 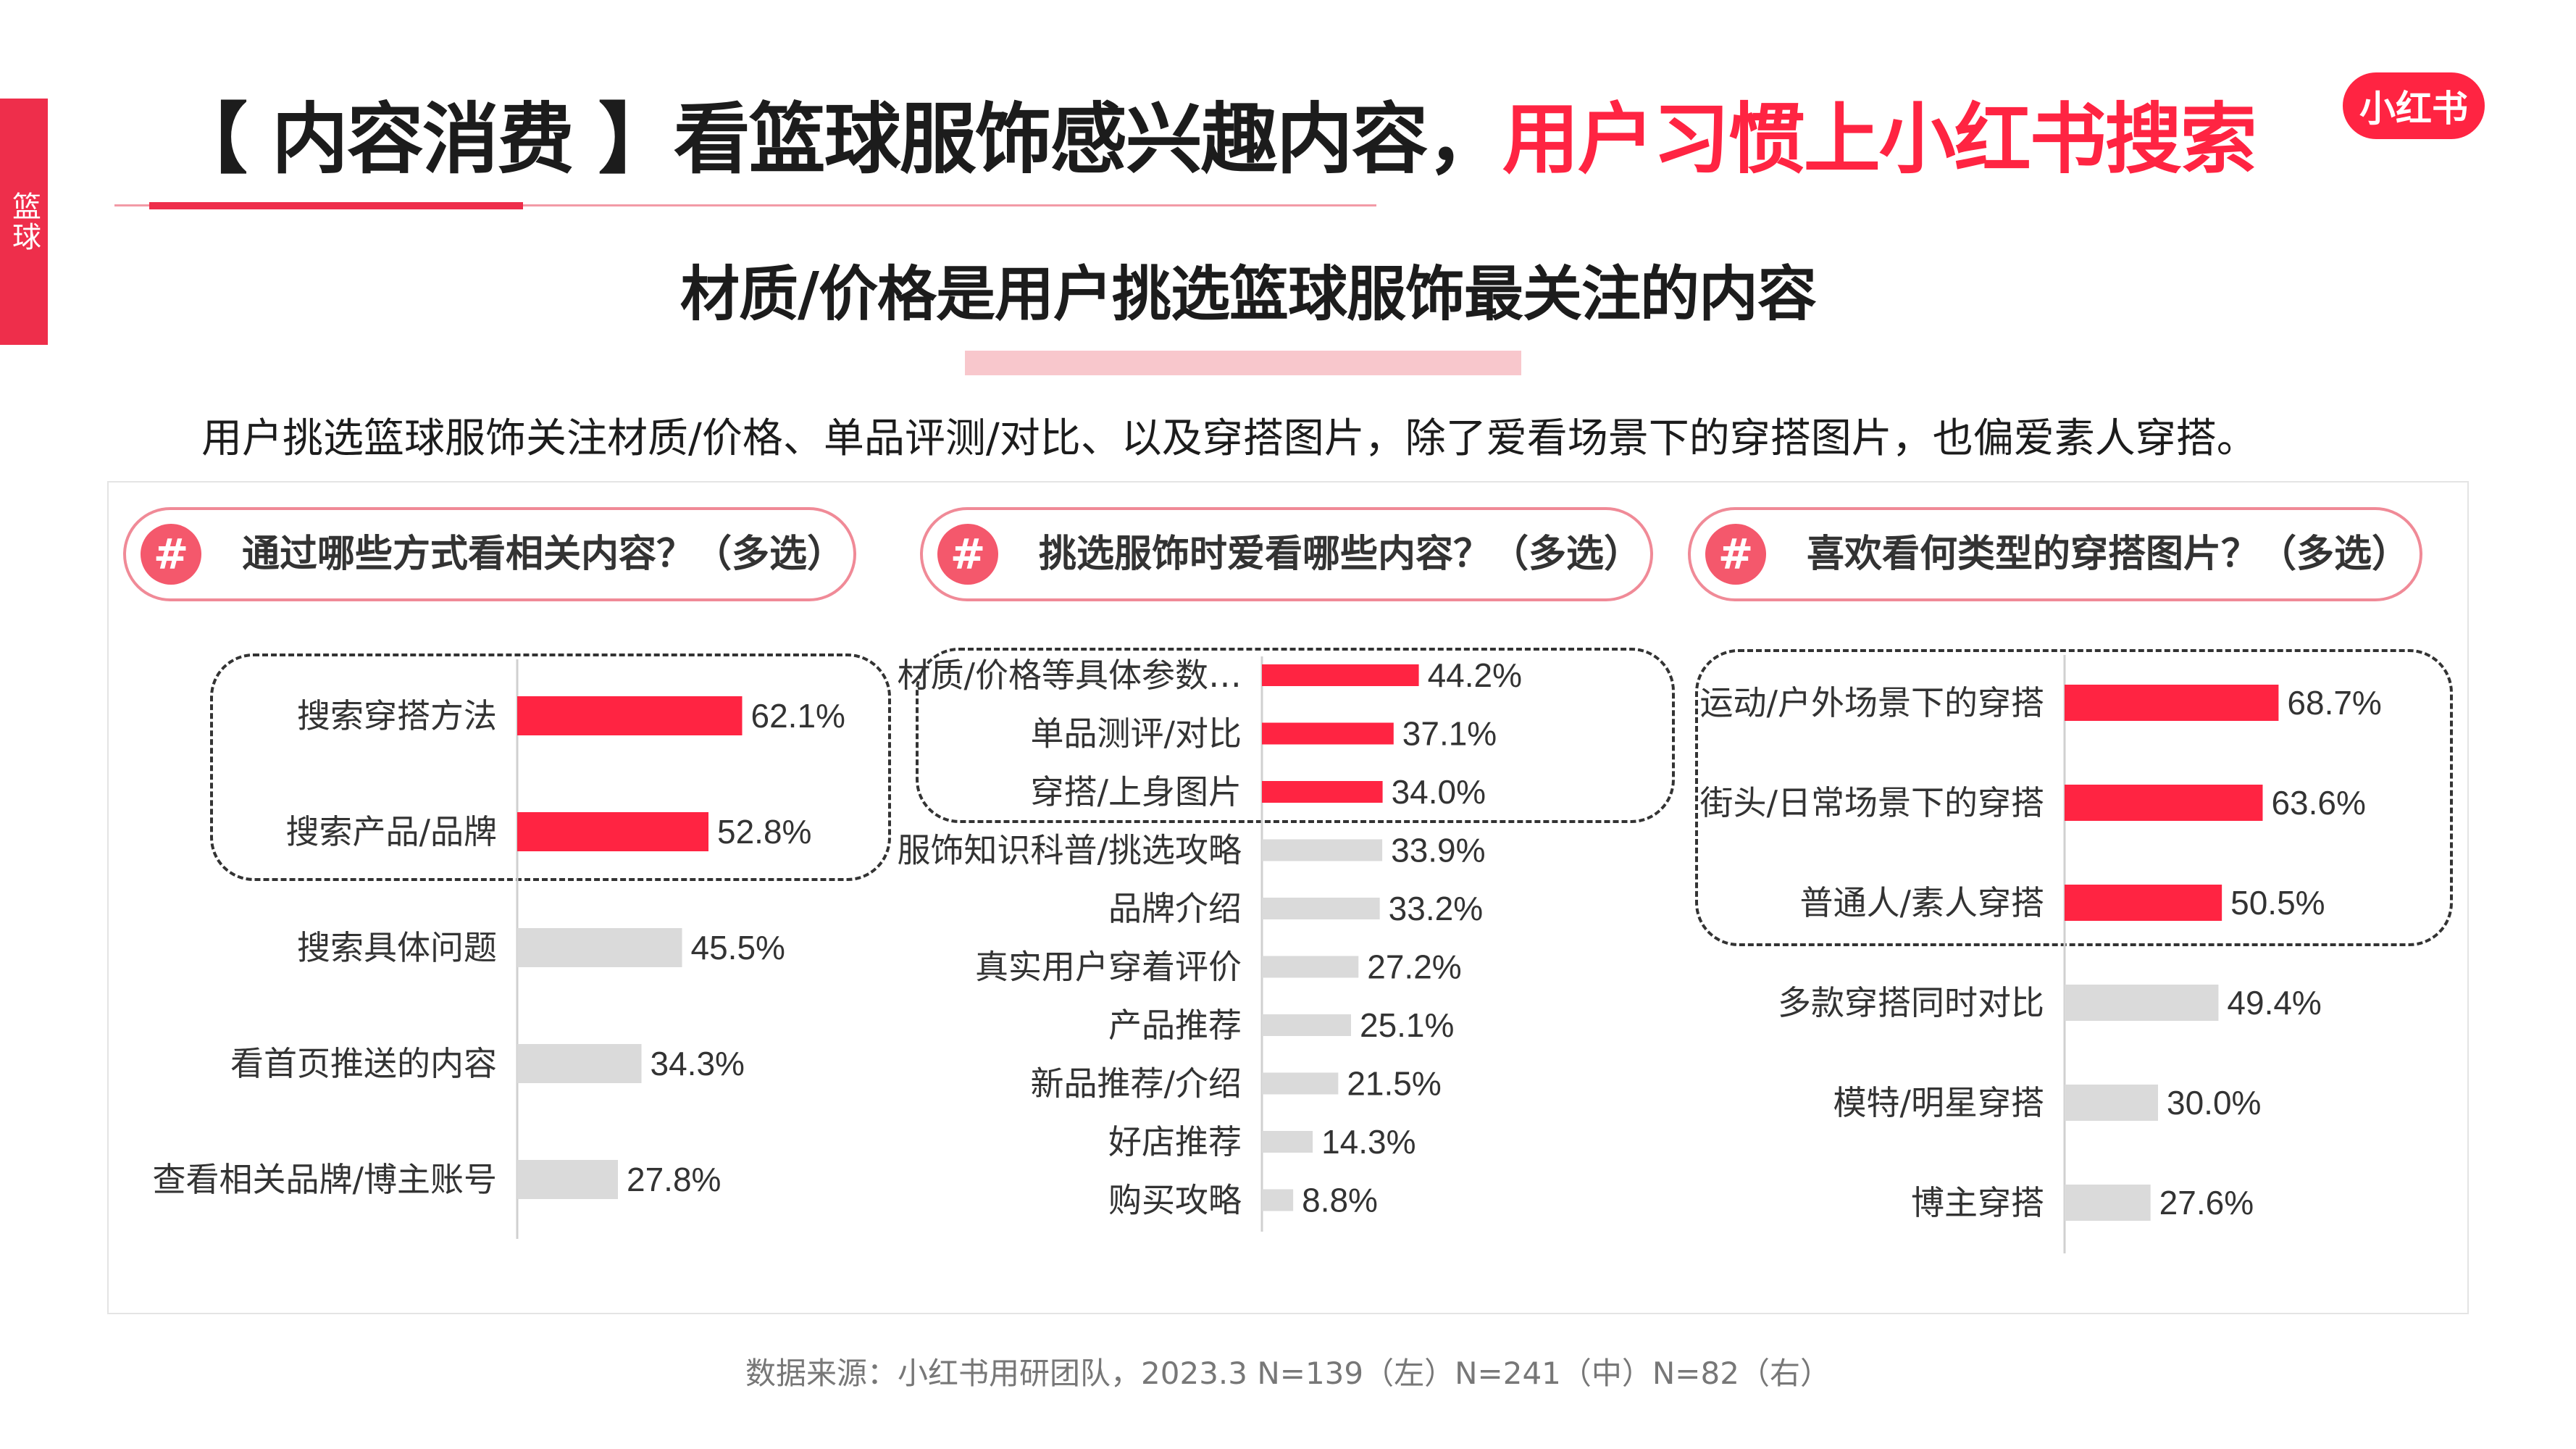 I want to click on value-label: 49.4%, so click(x=2274, y=1003).